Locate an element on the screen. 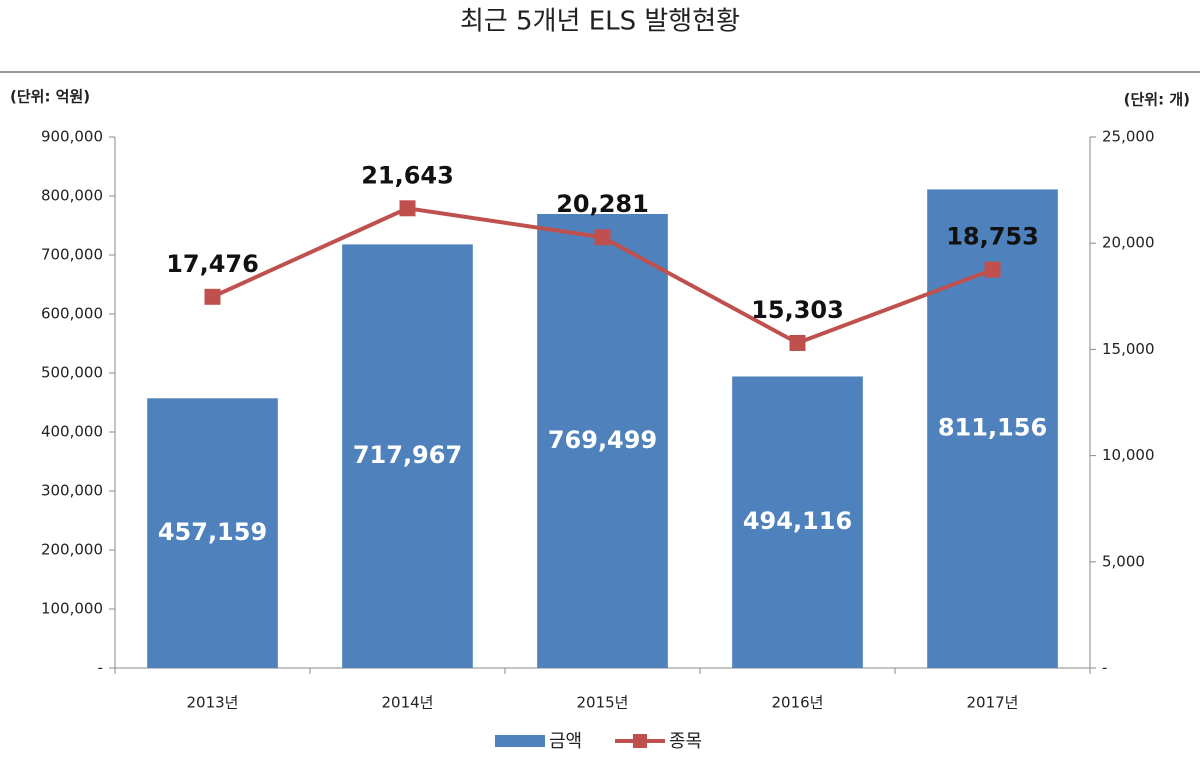 This screenshot has width=1200, height=760. bar-value-label: 769,499 is located at coordinates (602, 440).